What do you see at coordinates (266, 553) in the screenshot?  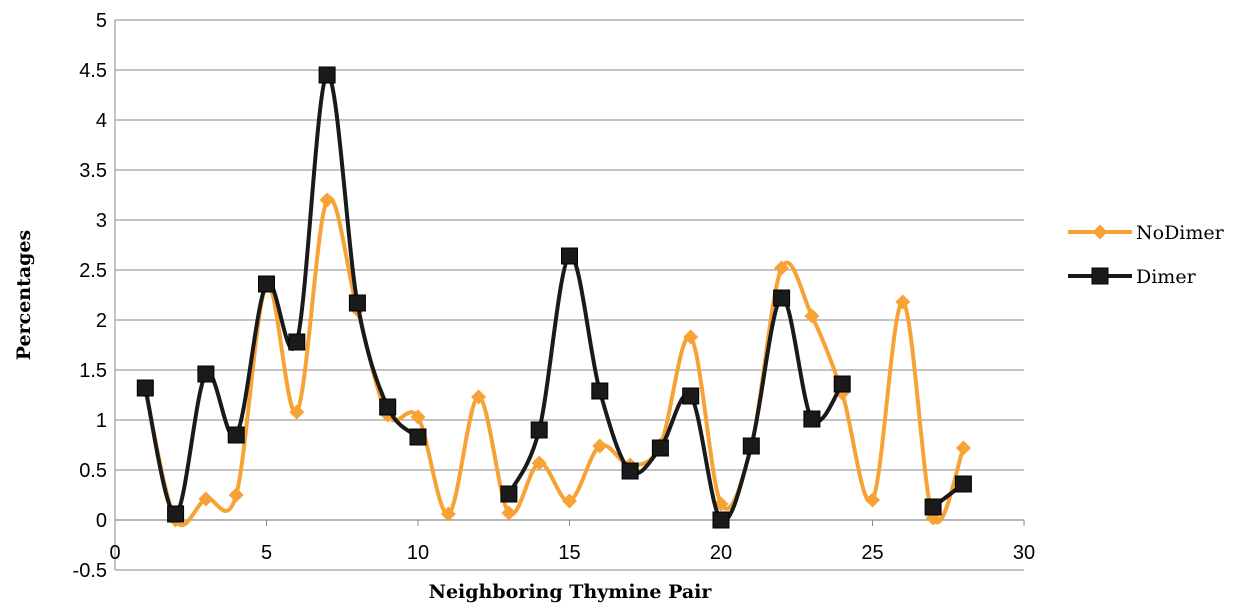 I see `x-tick-label: 5` at bounding box center [266, 553].